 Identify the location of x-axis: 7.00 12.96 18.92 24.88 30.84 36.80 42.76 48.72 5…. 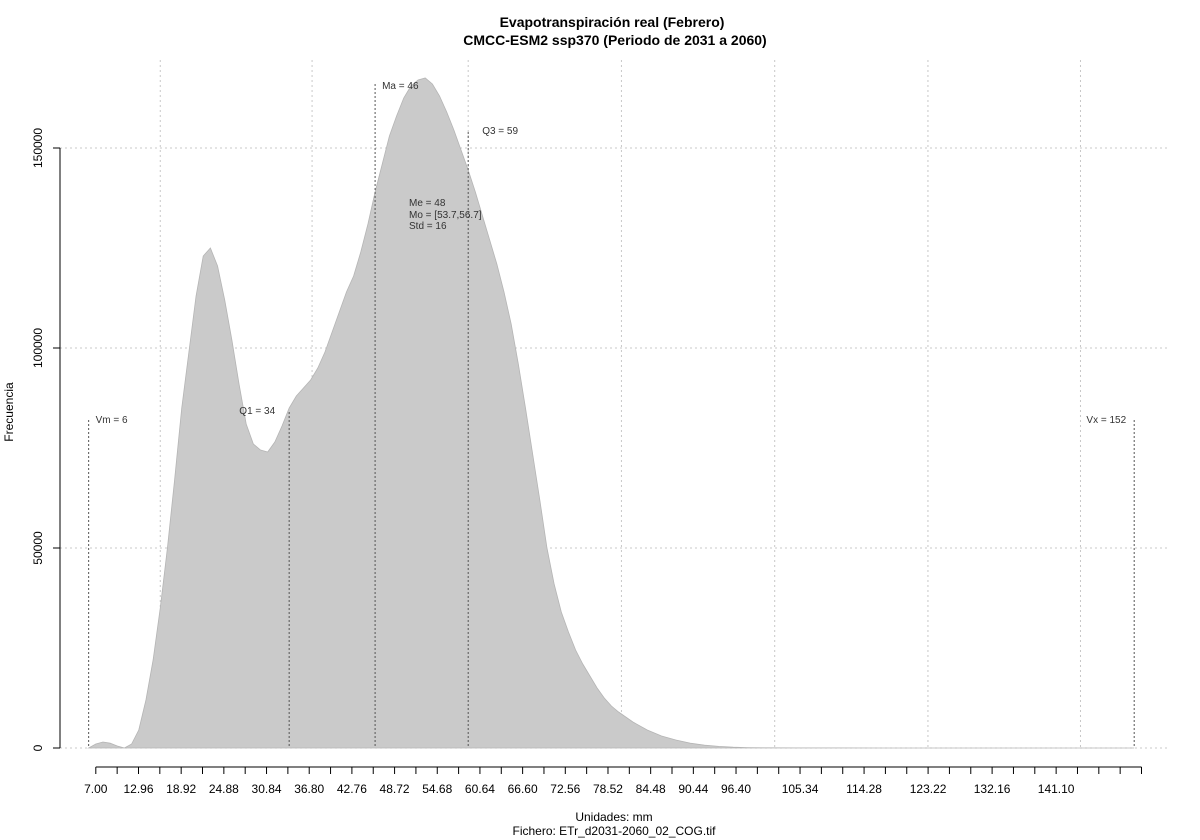
(613, 781).